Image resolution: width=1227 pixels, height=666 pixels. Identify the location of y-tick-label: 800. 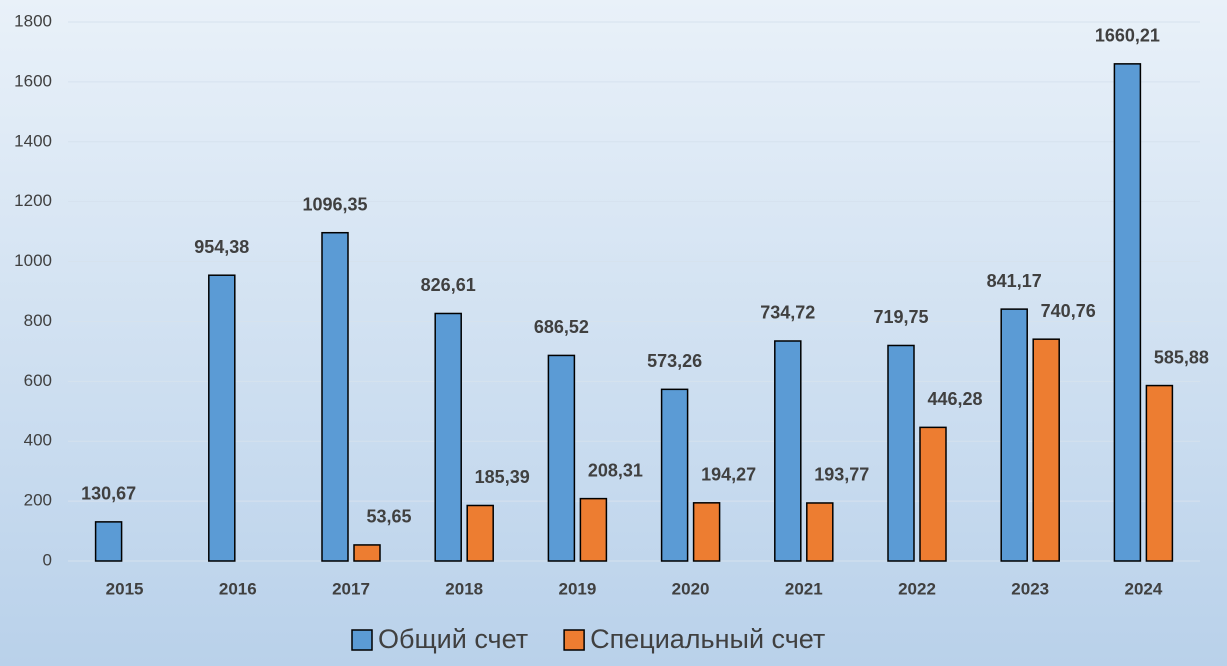
(38, 320).